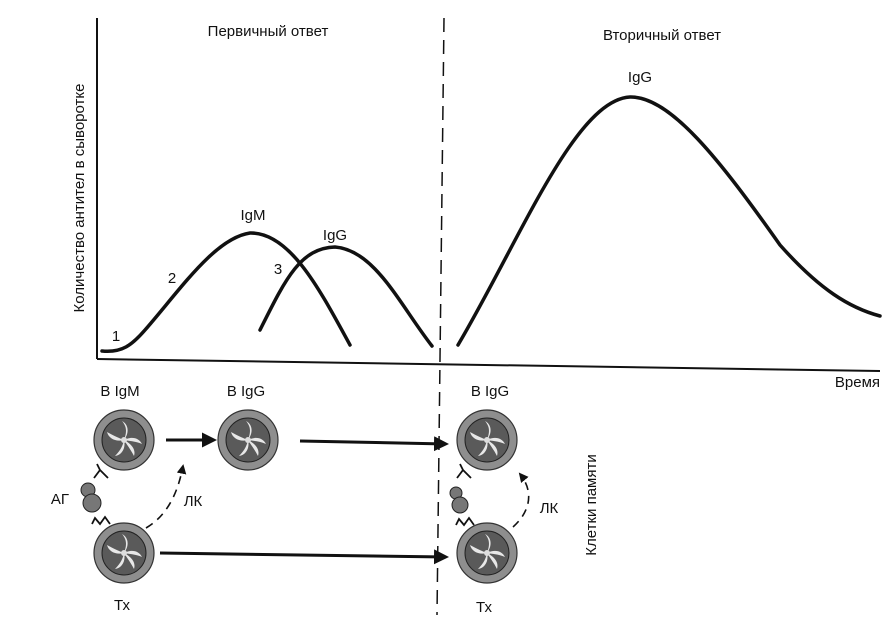  I want to click on y-axis-label: Количество антител в сыворотке, so click(79, 198).